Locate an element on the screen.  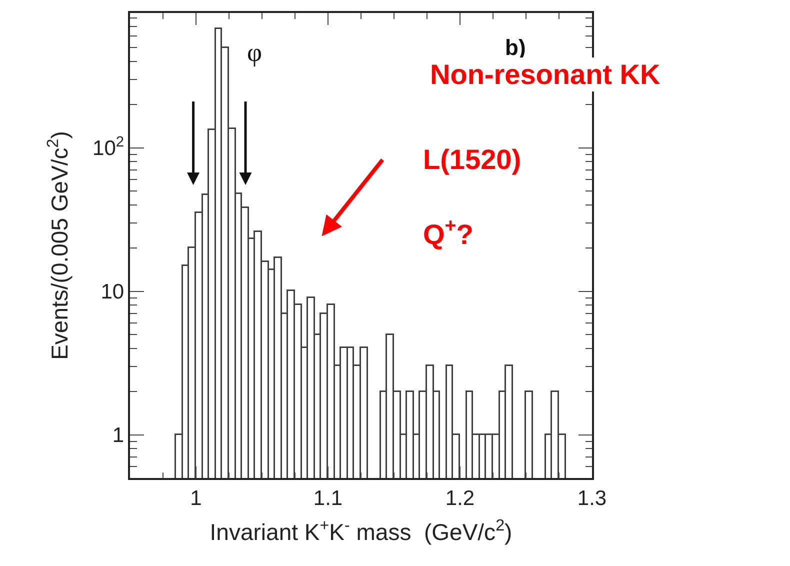
y-tick-label: 10$^{2}$ is located at coordinates (108, 147).